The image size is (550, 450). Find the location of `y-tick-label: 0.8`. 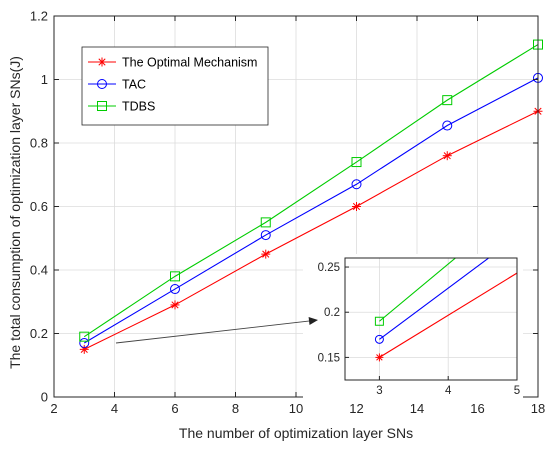

y-tick-label: 0.8 is located at coordinates (39, 143).